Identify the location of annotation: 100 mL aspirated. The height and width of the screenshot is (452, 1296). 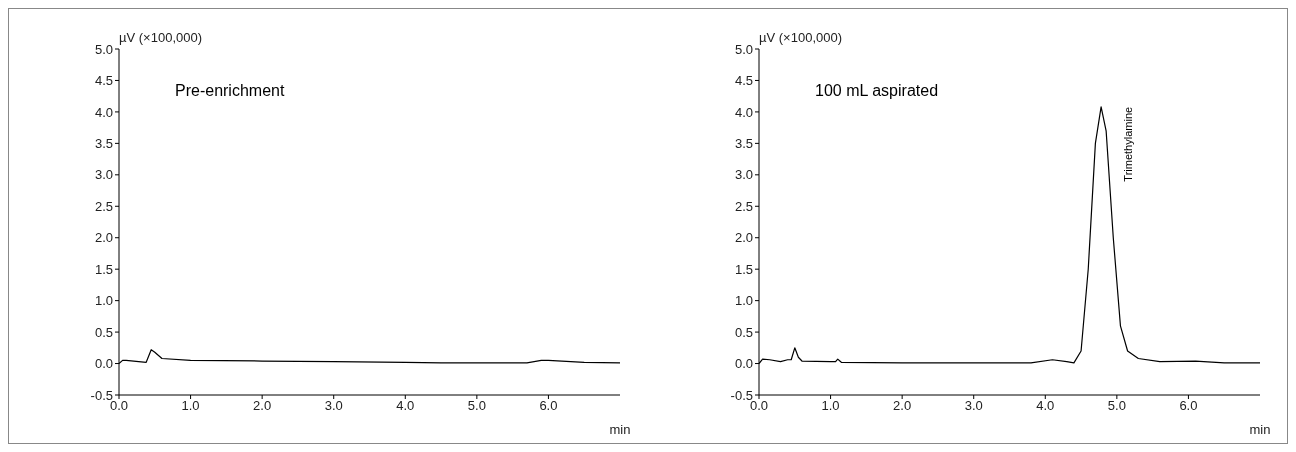
(877, 91).